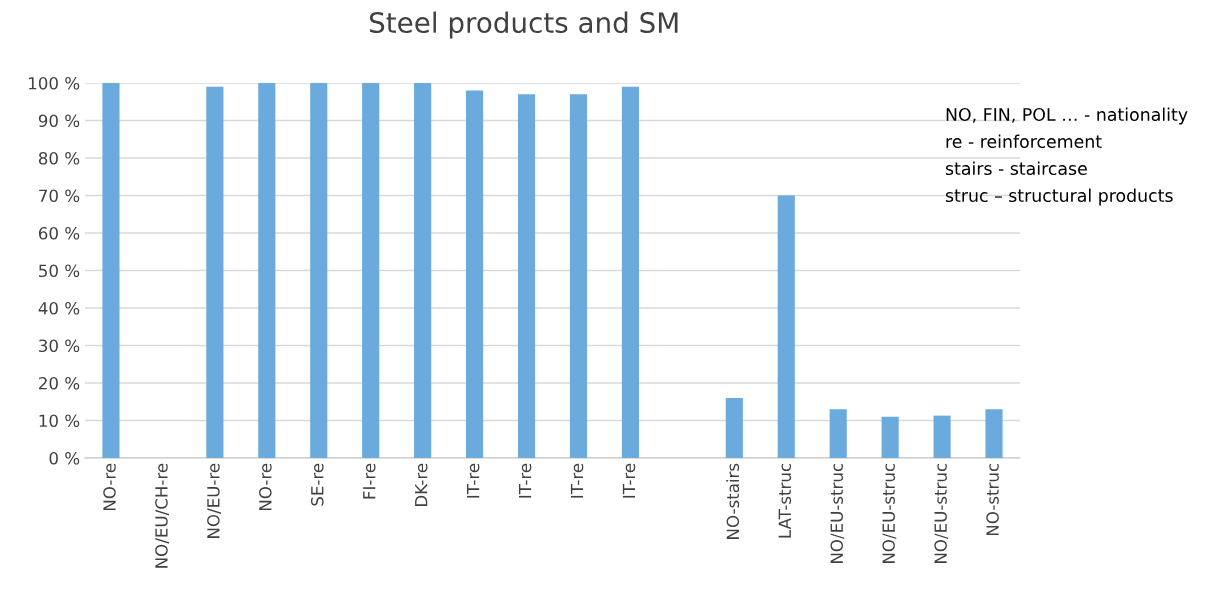  What do you see at coordinates (1016, 168) in the screenshot?
I see `annotation: stairs - staircase` at bounding box center [1016, 168].